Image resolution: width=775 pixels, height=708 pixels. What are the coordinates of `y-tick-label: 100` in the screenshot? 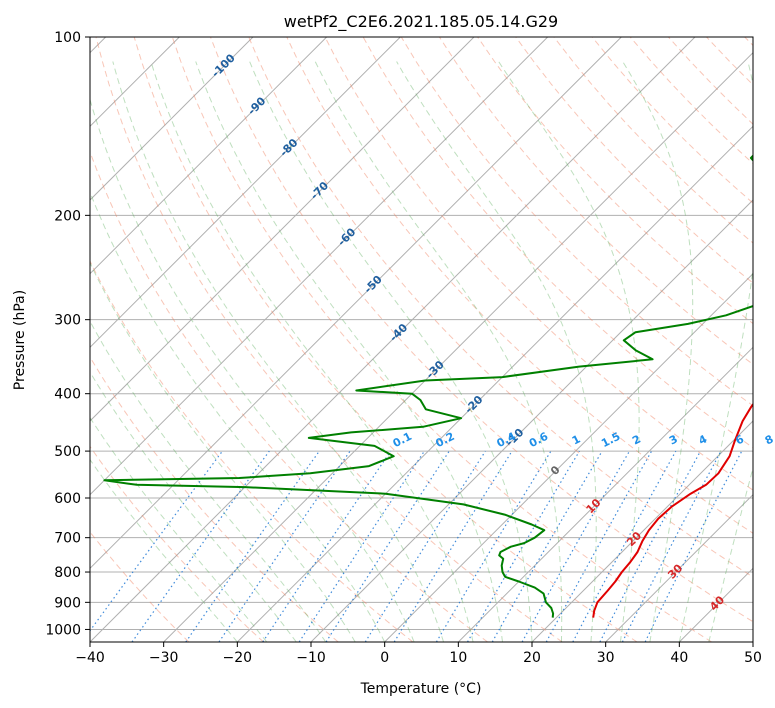 It's located at (67, 38).